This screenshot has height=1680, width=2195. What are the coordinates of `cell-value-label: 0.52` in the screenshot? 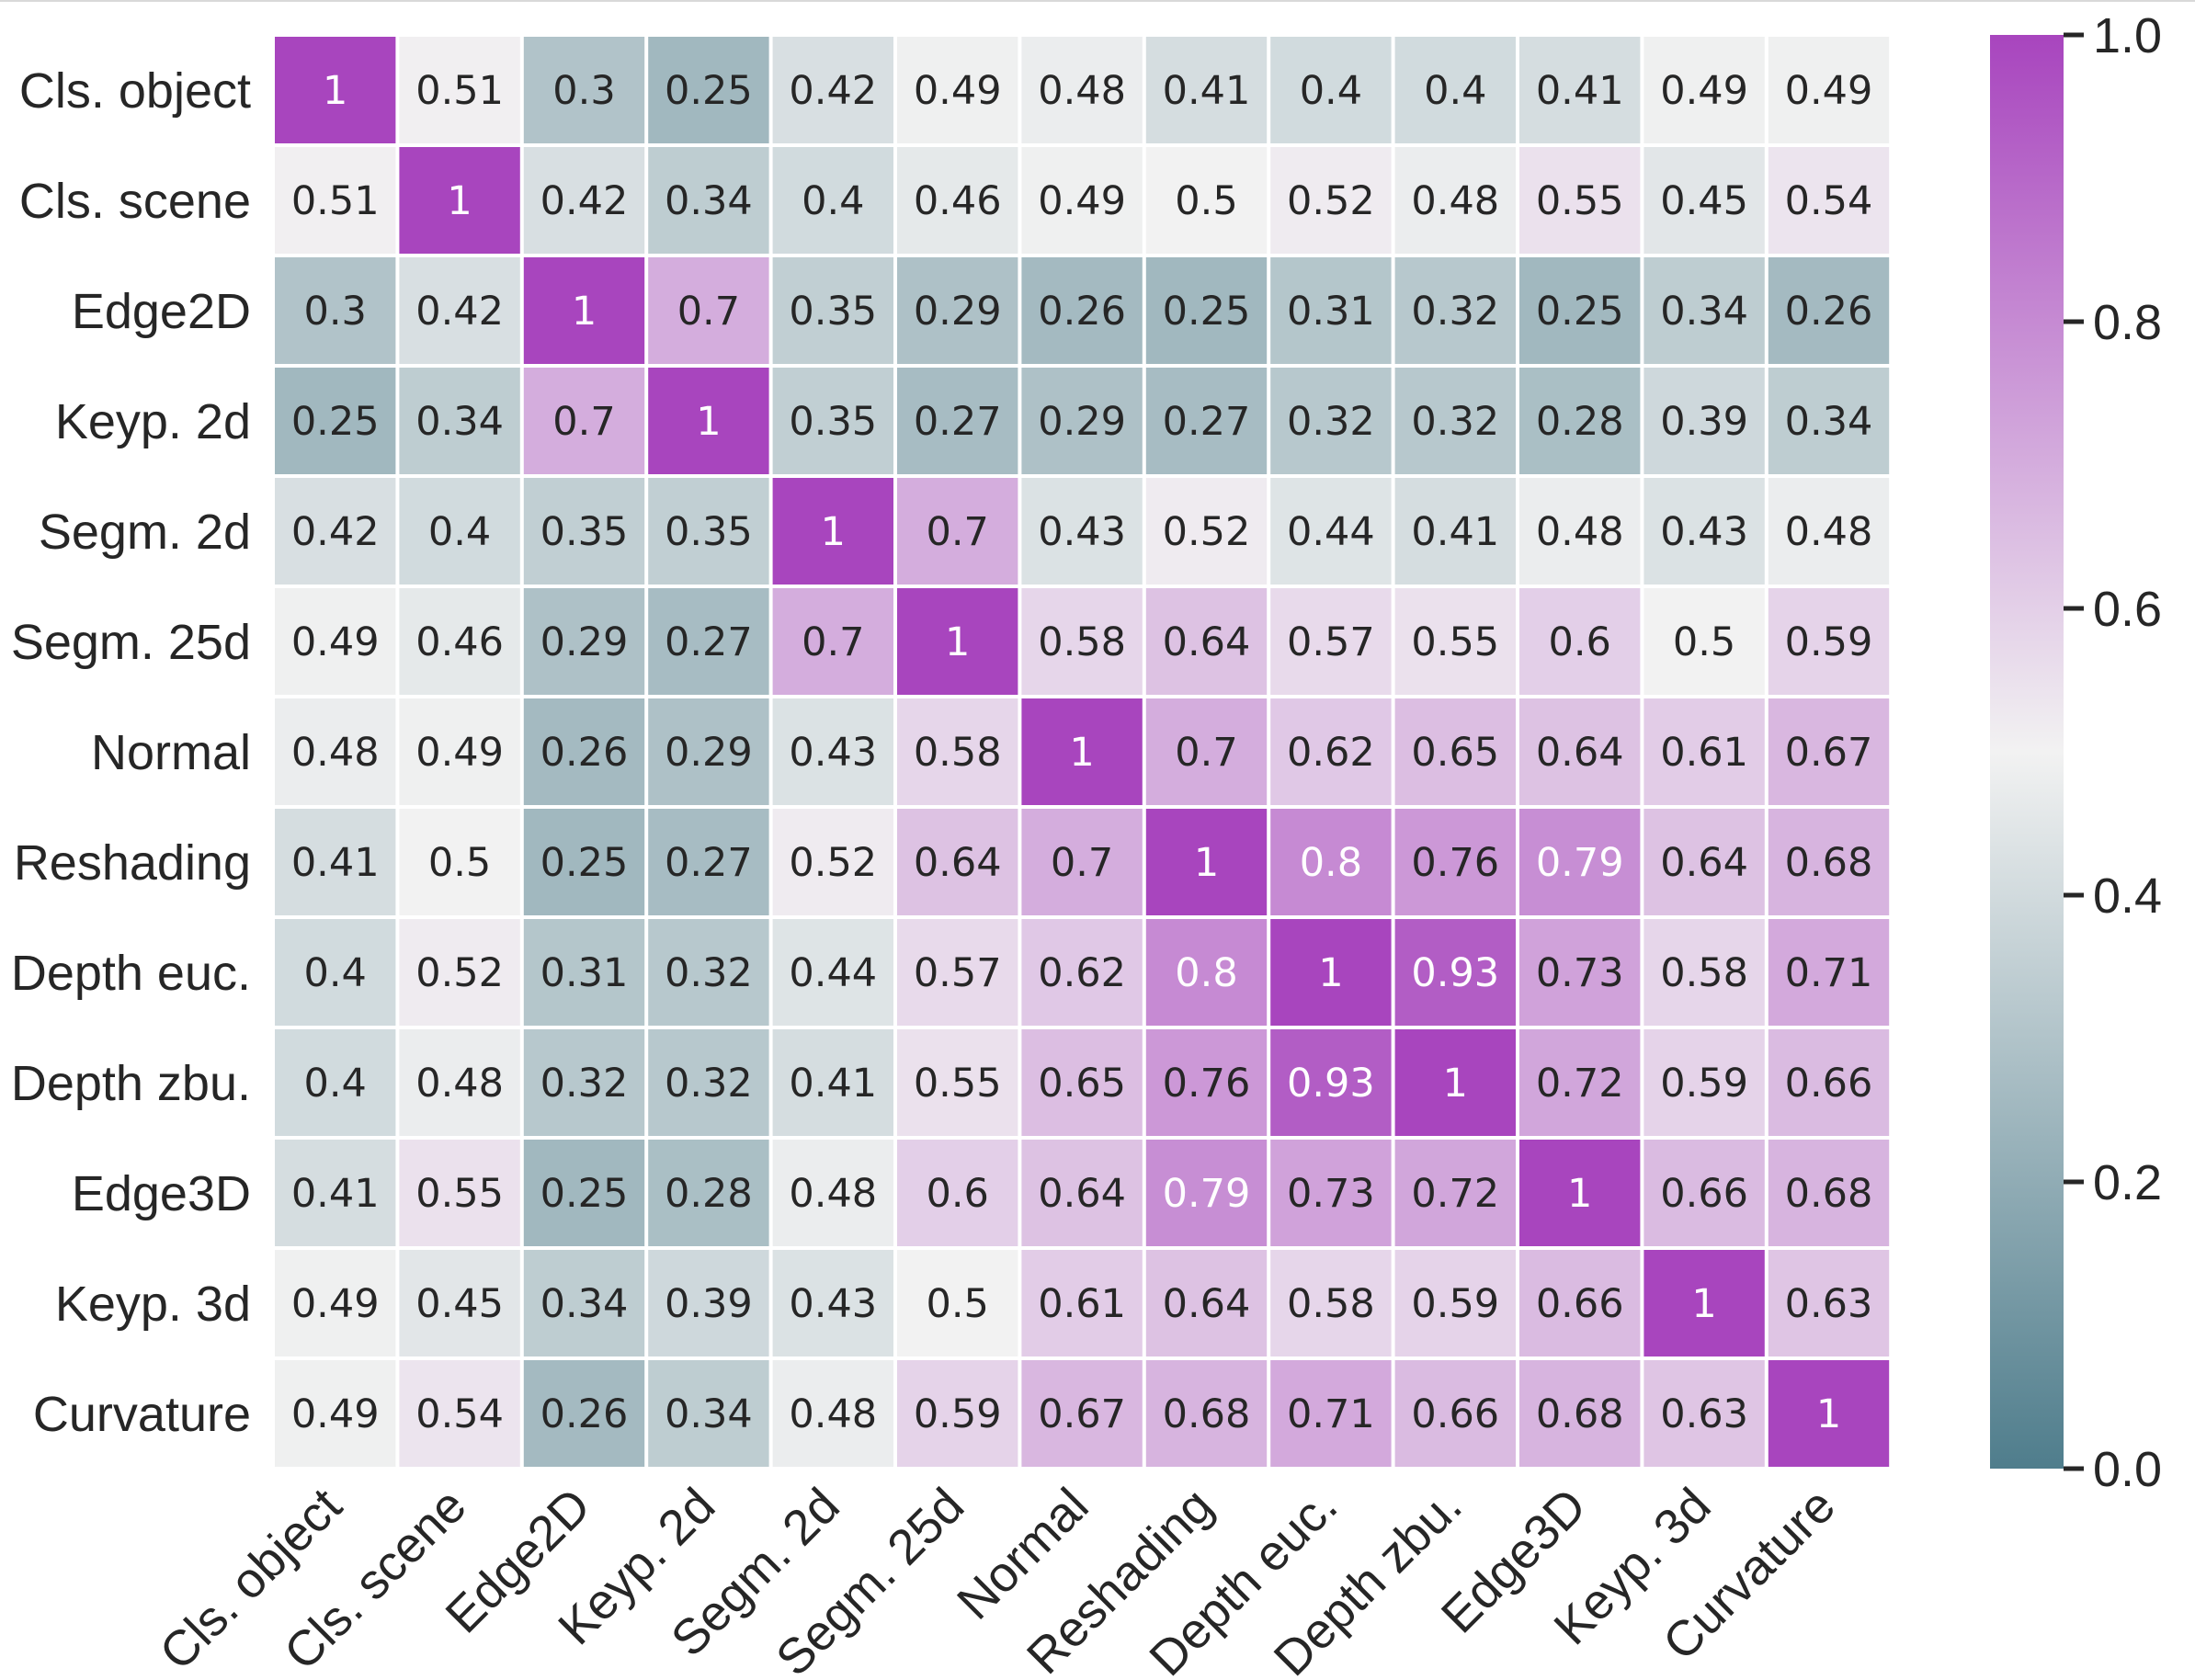 It's located at (1331, 201).